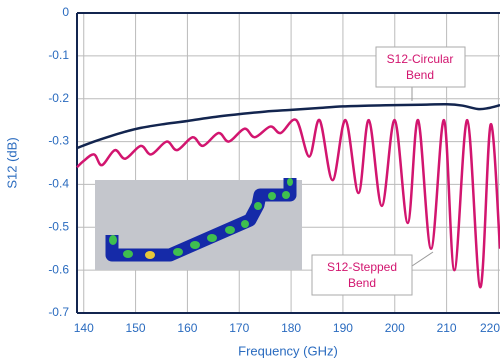 Image resolution: width=500 pixels, height=361 pixels. Describe the element at coordinates (288, 126) in the screenshot. I see `series-line` at that location.